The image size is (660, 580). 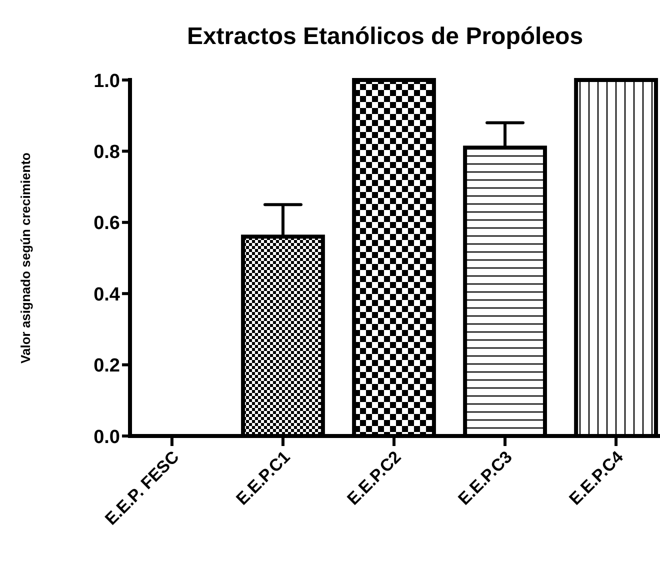 I want to click on y-axis-title: Valor asignado según crecimiento, so click(x=25, y=258).